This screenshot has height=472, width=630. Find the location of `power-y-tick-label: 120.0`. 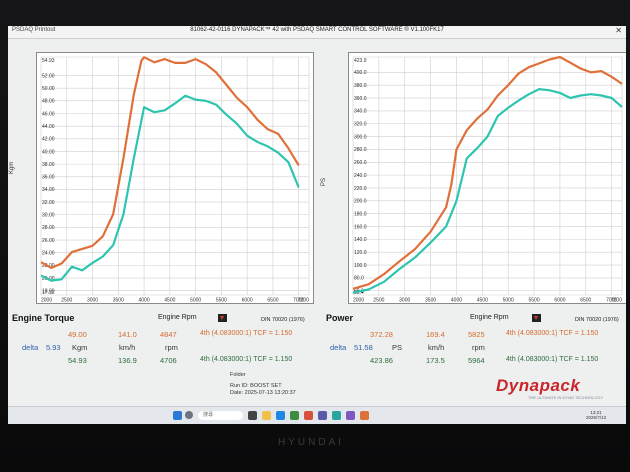

power-y-tick-label: 120.0 is located at coordinates (360, 253).